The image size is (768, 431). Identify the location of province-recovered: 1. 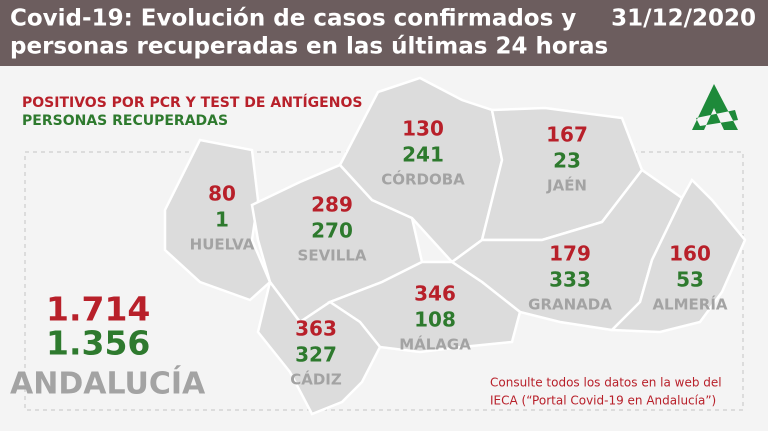
(222, 220).